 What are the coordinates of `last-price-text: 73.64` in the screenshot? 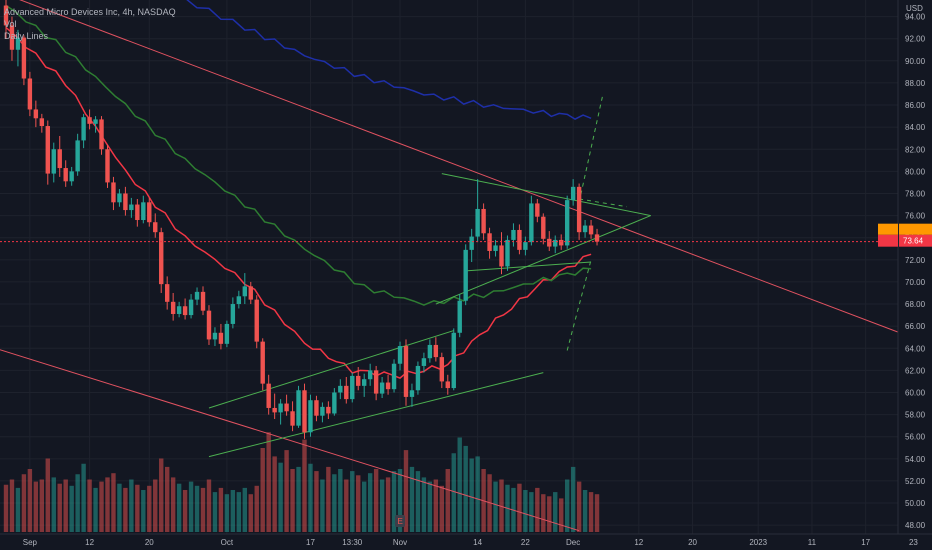 It's located at (913, 241).